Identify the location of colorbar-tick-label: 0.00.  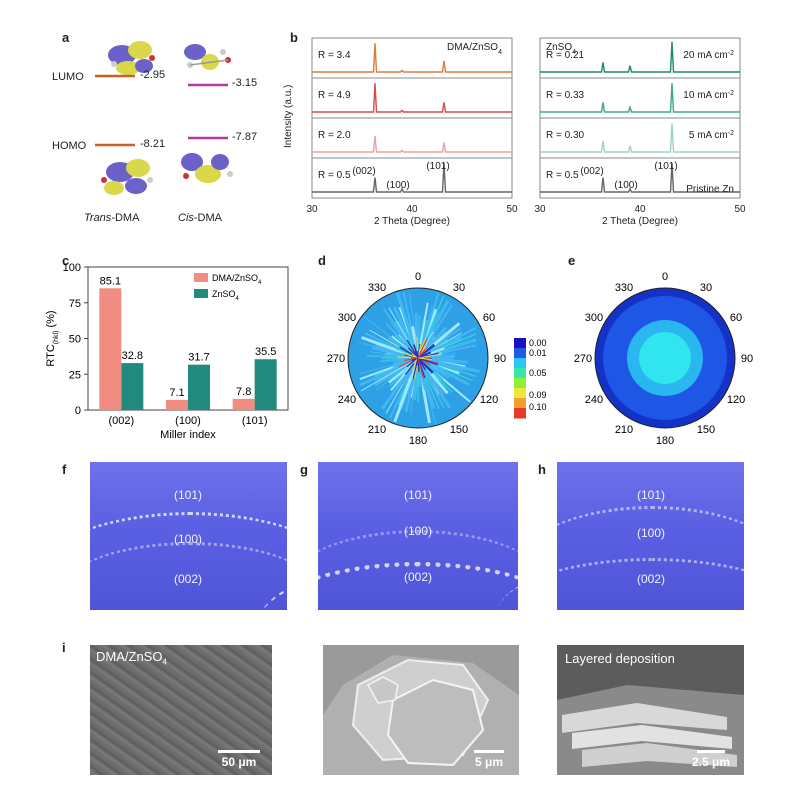
(538, 343).